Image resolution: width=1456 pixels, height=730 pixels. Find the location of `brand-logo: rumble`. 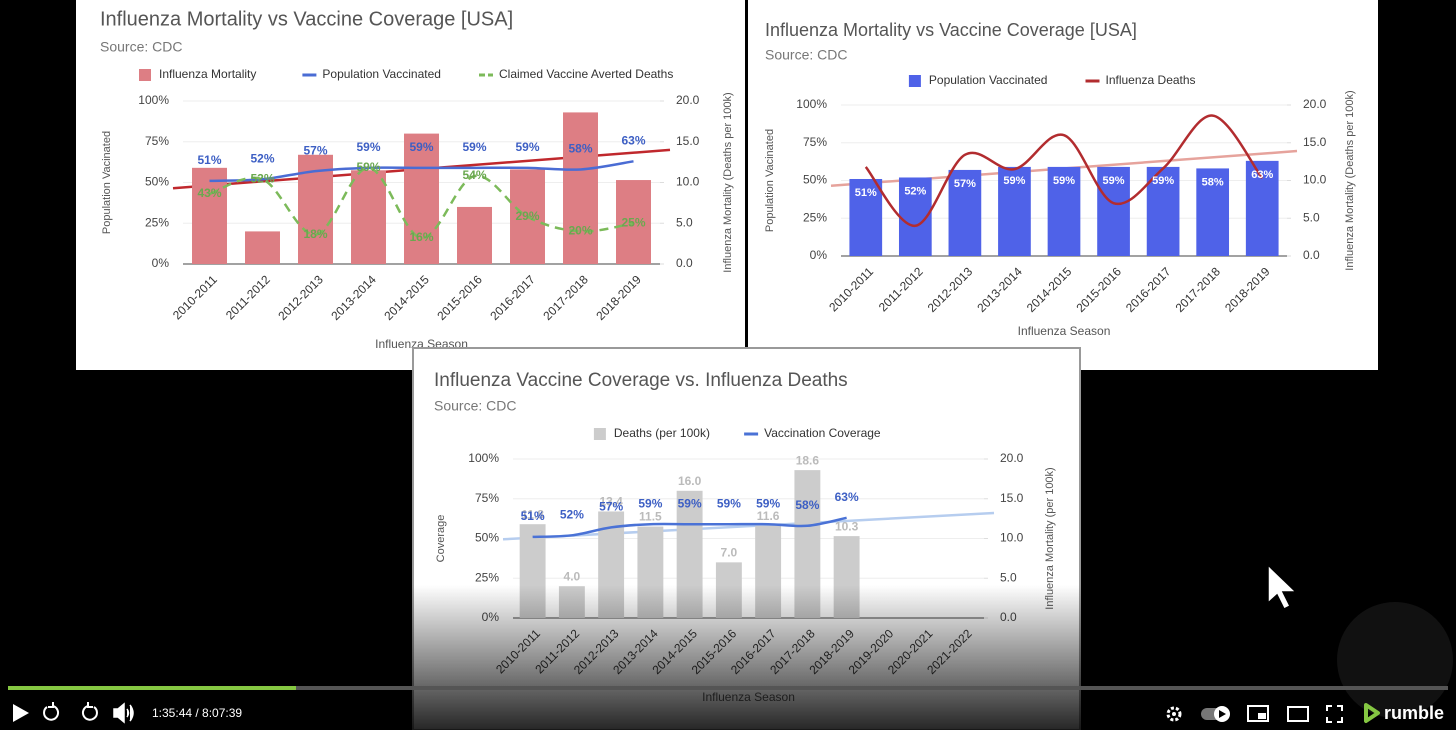

brand-logo: rumble is located at coordinates (1404, 713).